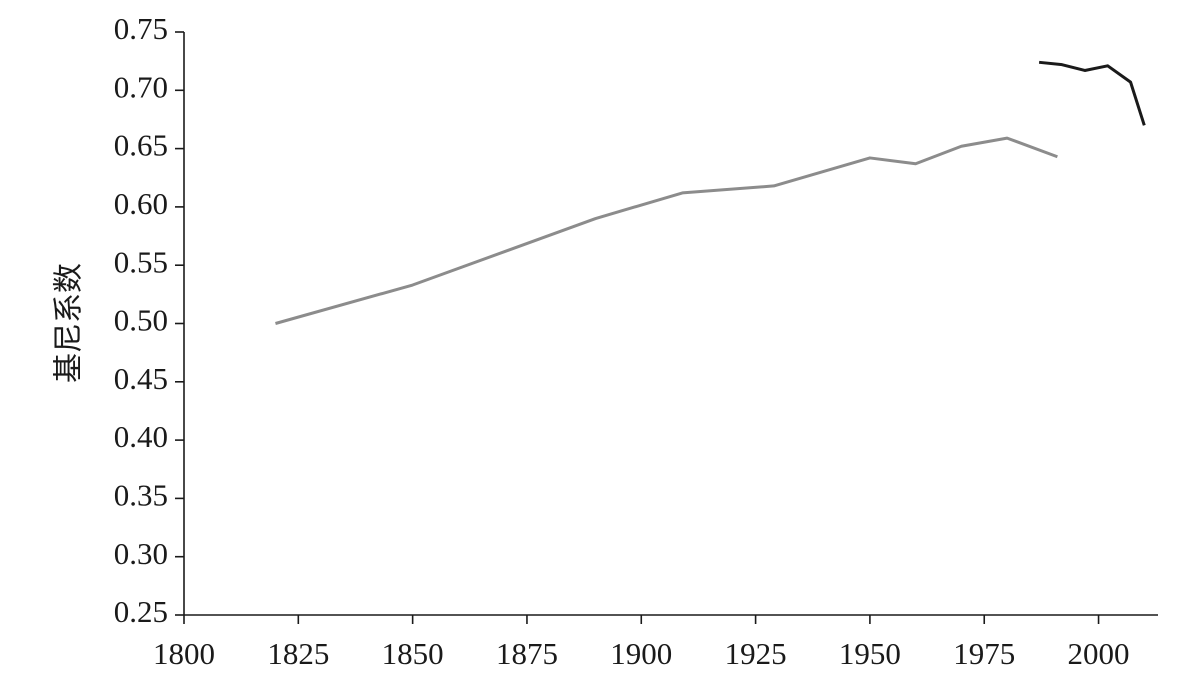  I want to click on y-tick-label: 0.40, so click(141, 436).